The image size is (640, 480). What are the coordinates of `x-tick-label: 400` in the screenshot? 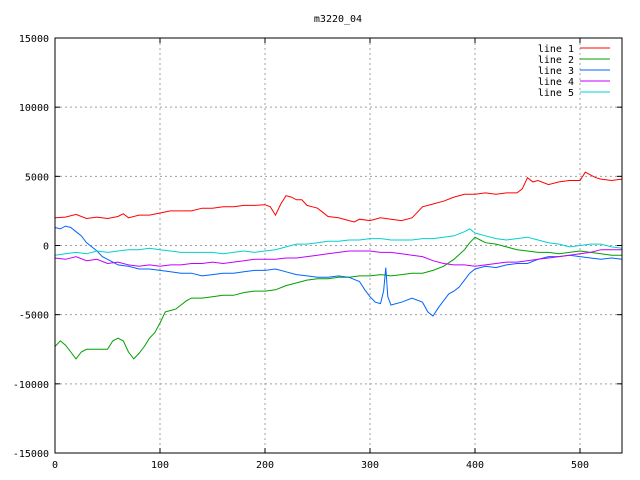 It's located at (475, 465).